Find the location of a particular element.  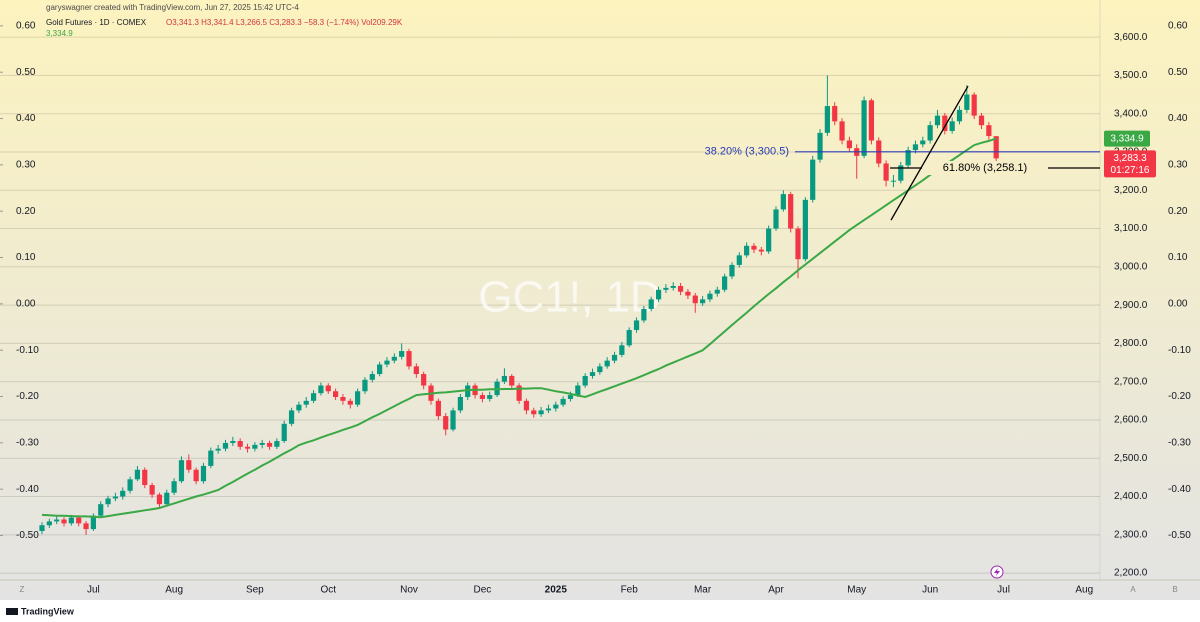

fib-label: 38.20% (3,300.5) is located at coordinates (747, 152).